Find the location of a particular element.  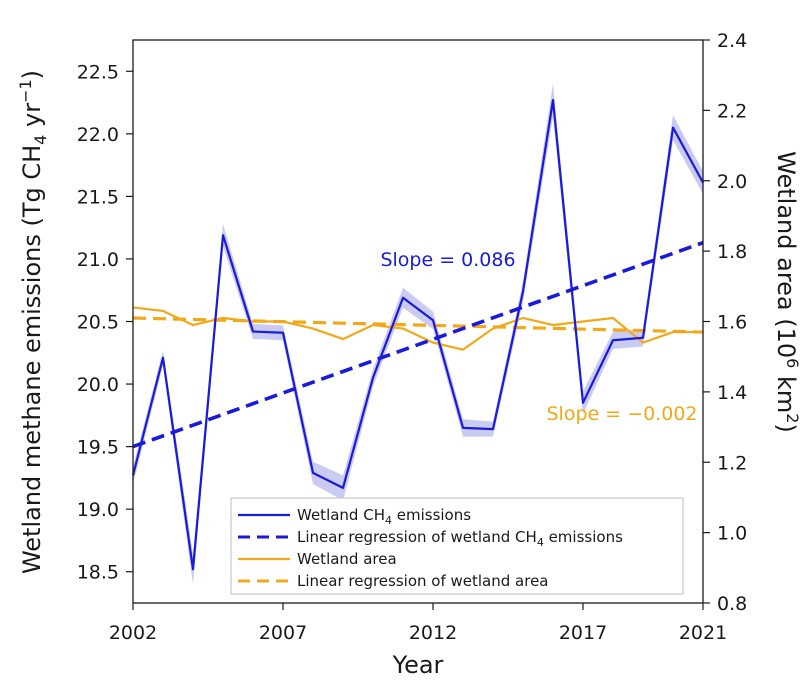

y-left-tick-label: 20.5 is located at coordinates (98, 323).